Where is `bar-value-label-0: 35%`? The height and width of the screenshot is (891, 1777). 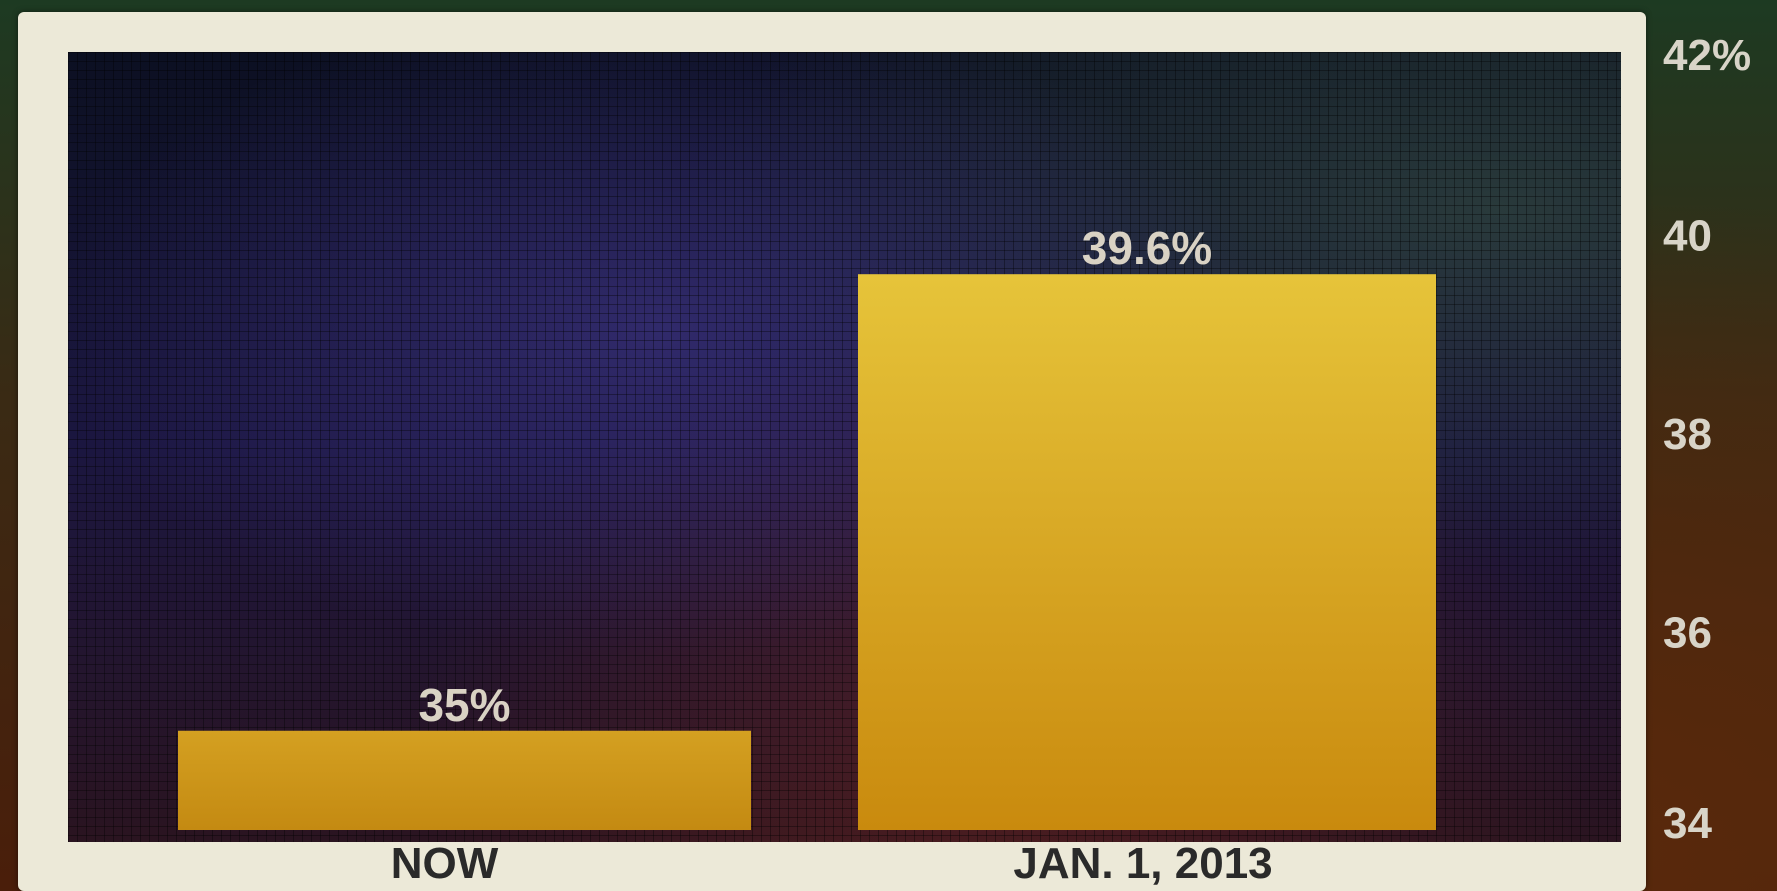
bar-value-label-0: 35% is located at coordinates (464, 705).